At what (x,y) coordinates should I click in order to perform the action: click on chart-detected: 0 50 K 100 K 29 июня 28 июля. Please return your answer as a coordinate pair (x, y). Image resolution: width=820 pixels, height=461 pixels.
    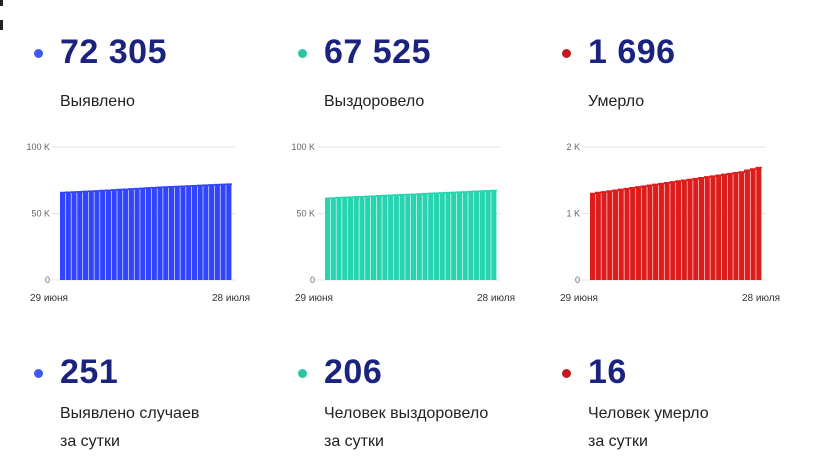
    Looking at the image, I should click on (138, 223).